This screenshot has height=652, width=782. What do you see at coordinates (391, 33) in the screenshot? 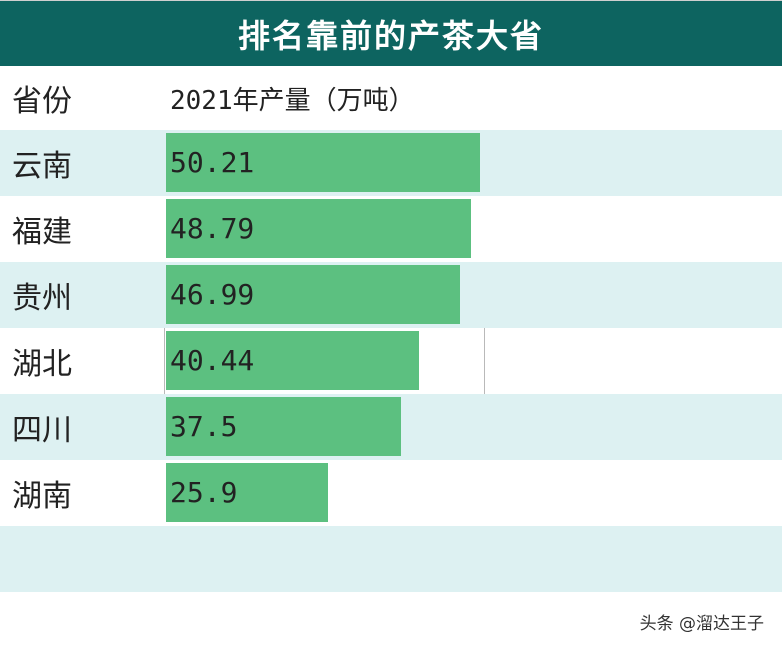
I see `chart-title: 排名靠前的产茶大省` at bounding box center [391, 33].